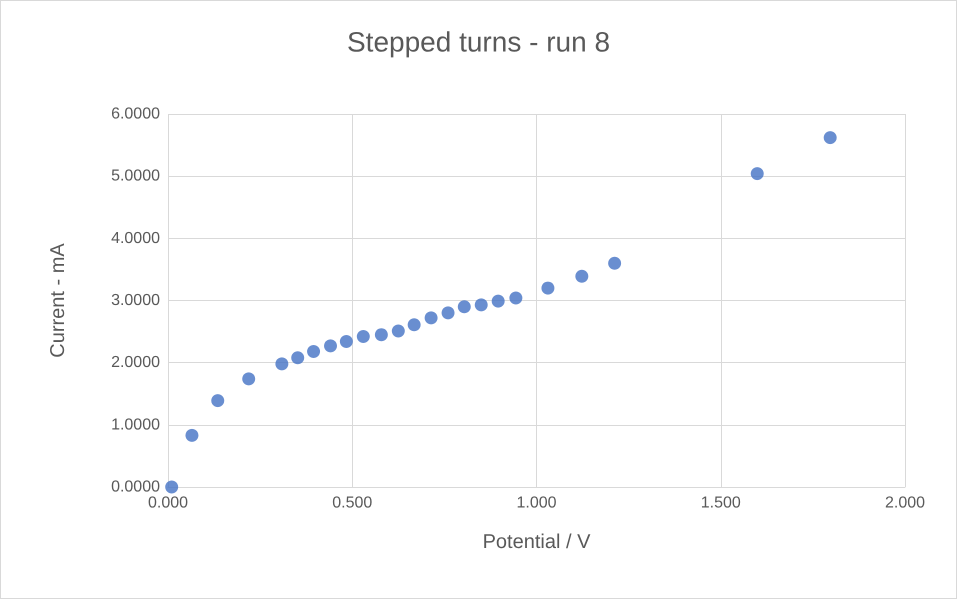 The width and height of the screenshot is (957, 599). What do you see at coordinates (720, 503) in the screenshot?
I see `x-tick-label: 1.500` at bounding box center [720, 503].